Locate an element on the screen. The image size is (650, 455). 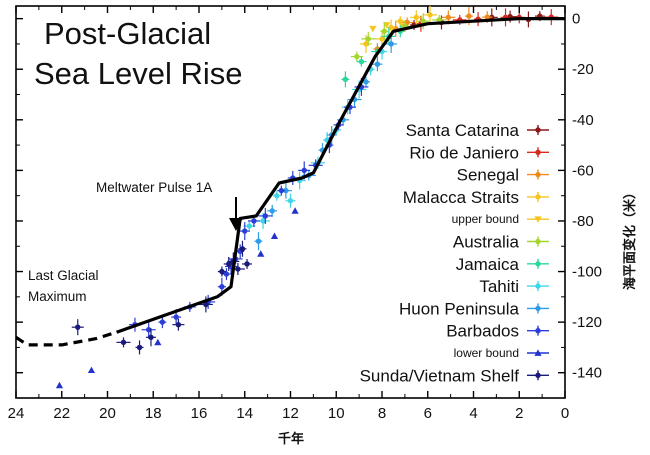
legend-label: upper bound is located at coordinates (485, 219).